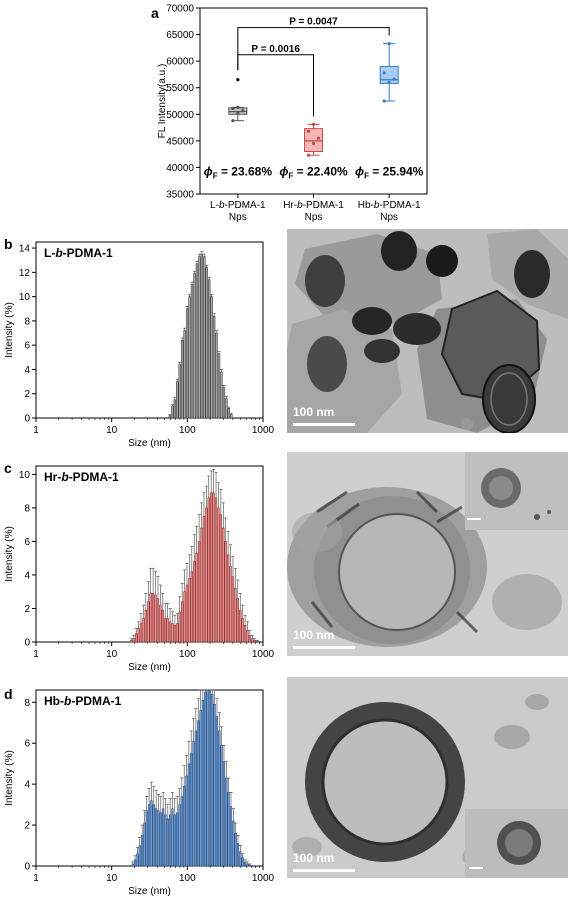 This screenshot has width=572, height=905. Describe the element at coordinates (25, 475) in the screenshot. I see `y-tick-label: 10` at that location.